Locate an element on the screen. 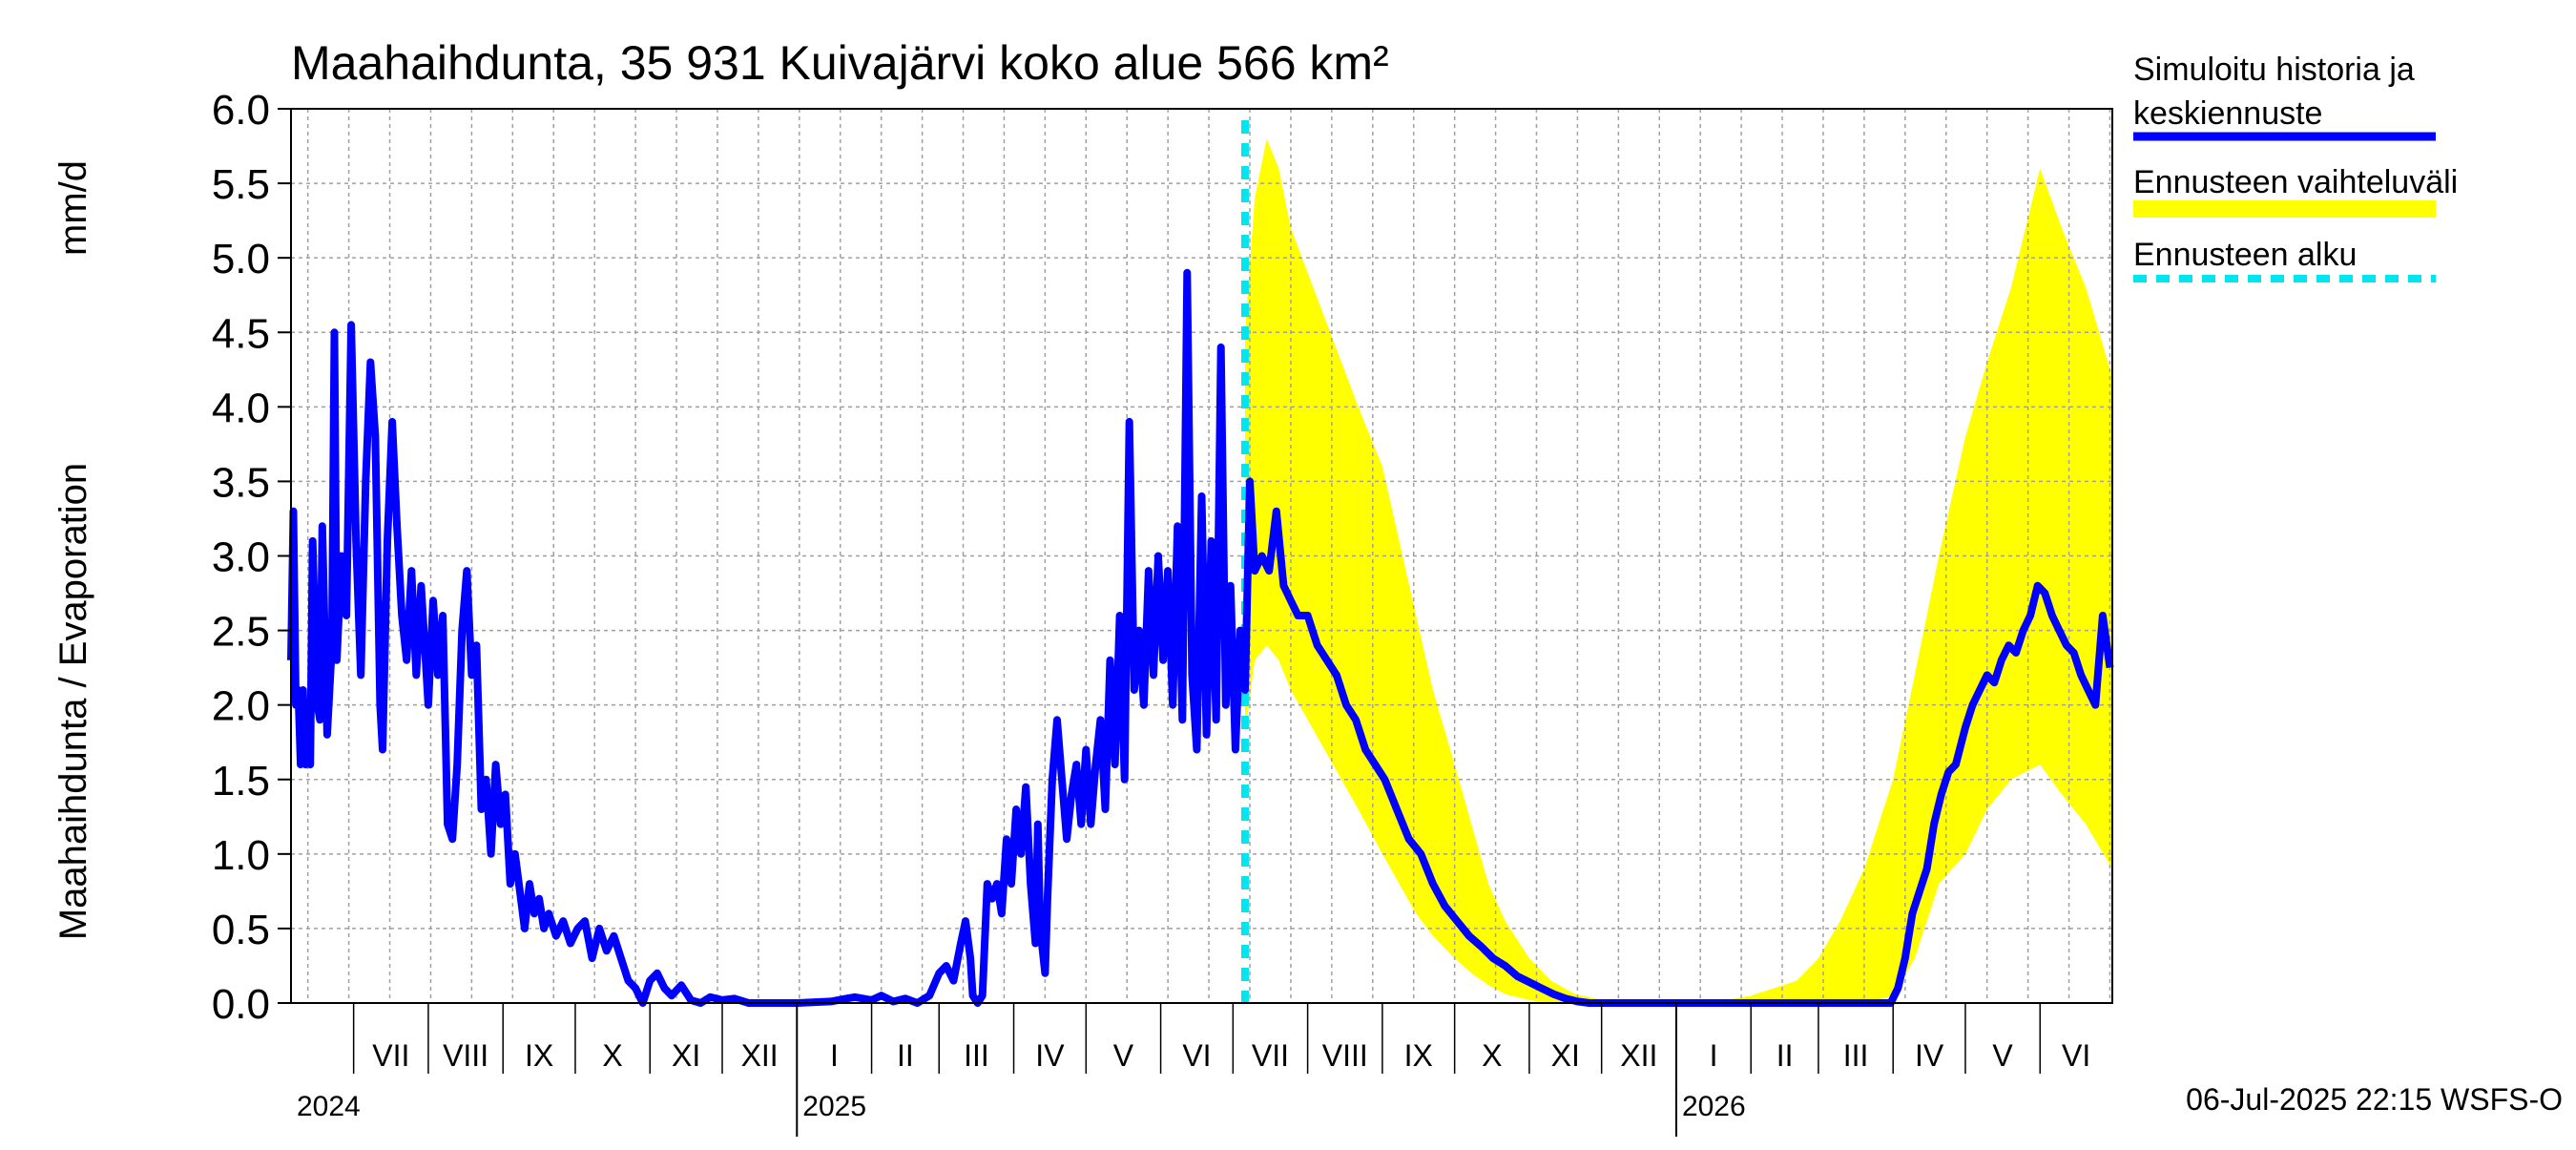  y-axis: 0.0 0.5 1.0 1.5 2.0 2.5 3.0 3.5 4.0 4.5 5.0 5.5 6.0 is located at coordinates (251, 557).